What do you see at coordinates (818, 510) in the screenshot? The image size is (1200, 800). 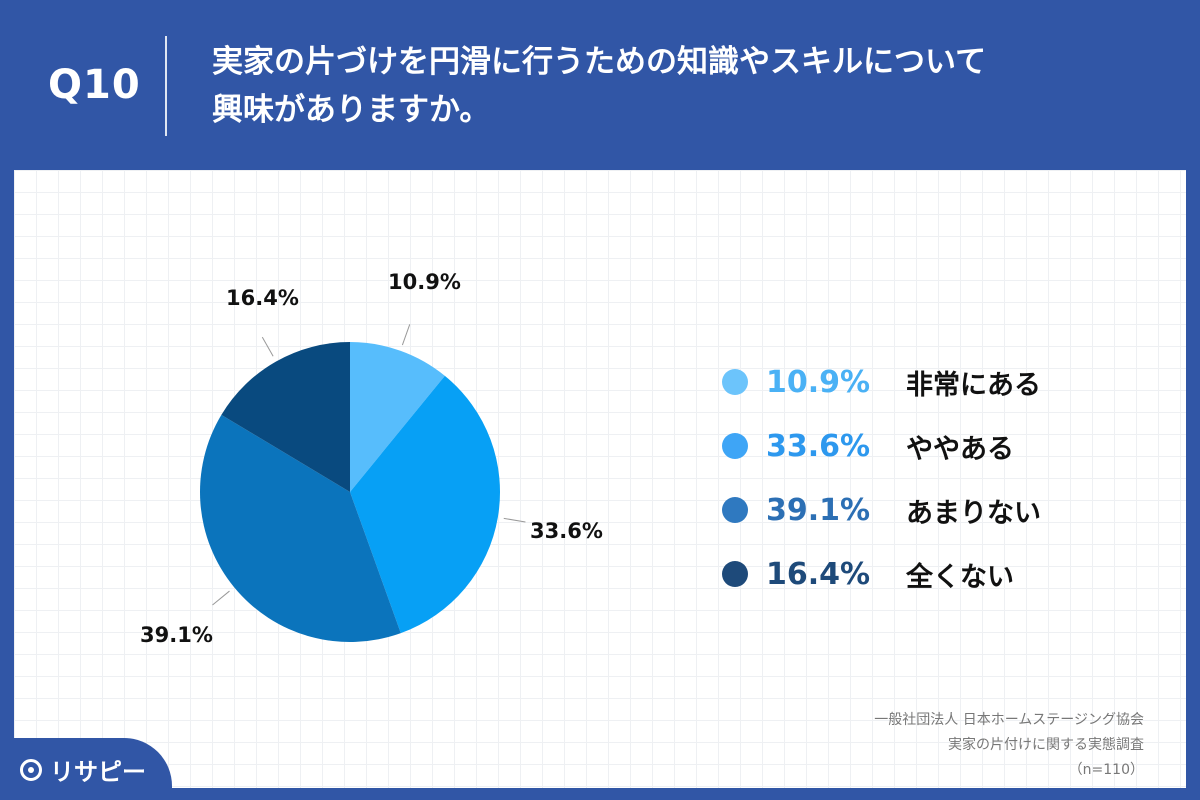 I see `legend-percent: 39.1%` at bounding box center [818, 510].